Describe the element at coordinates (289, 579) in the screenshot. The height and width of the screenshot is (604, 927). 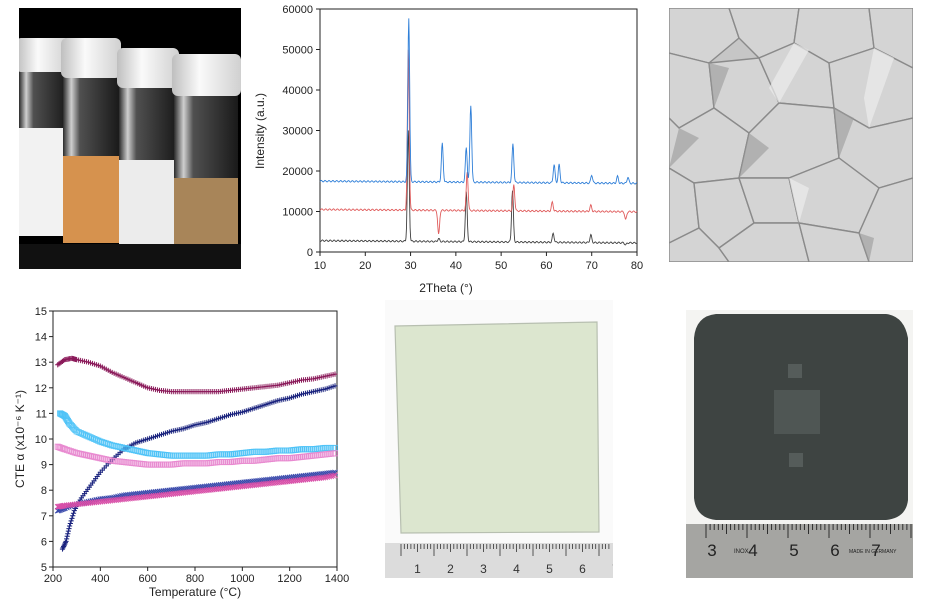
I see `cte-x-tick-label: 1200` at that location.